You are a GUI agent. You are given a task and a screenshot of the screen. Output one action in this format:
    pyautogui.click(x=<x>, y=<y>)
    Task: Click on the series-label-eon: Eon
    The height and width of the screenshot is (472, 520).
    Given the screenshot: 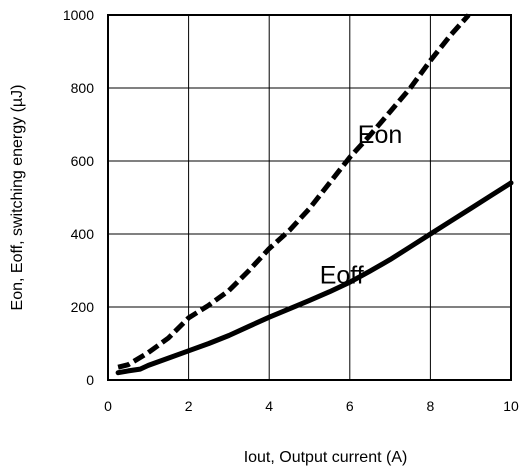 What is the action you would take?
    pyautogui.click(x=380, y=135)
    